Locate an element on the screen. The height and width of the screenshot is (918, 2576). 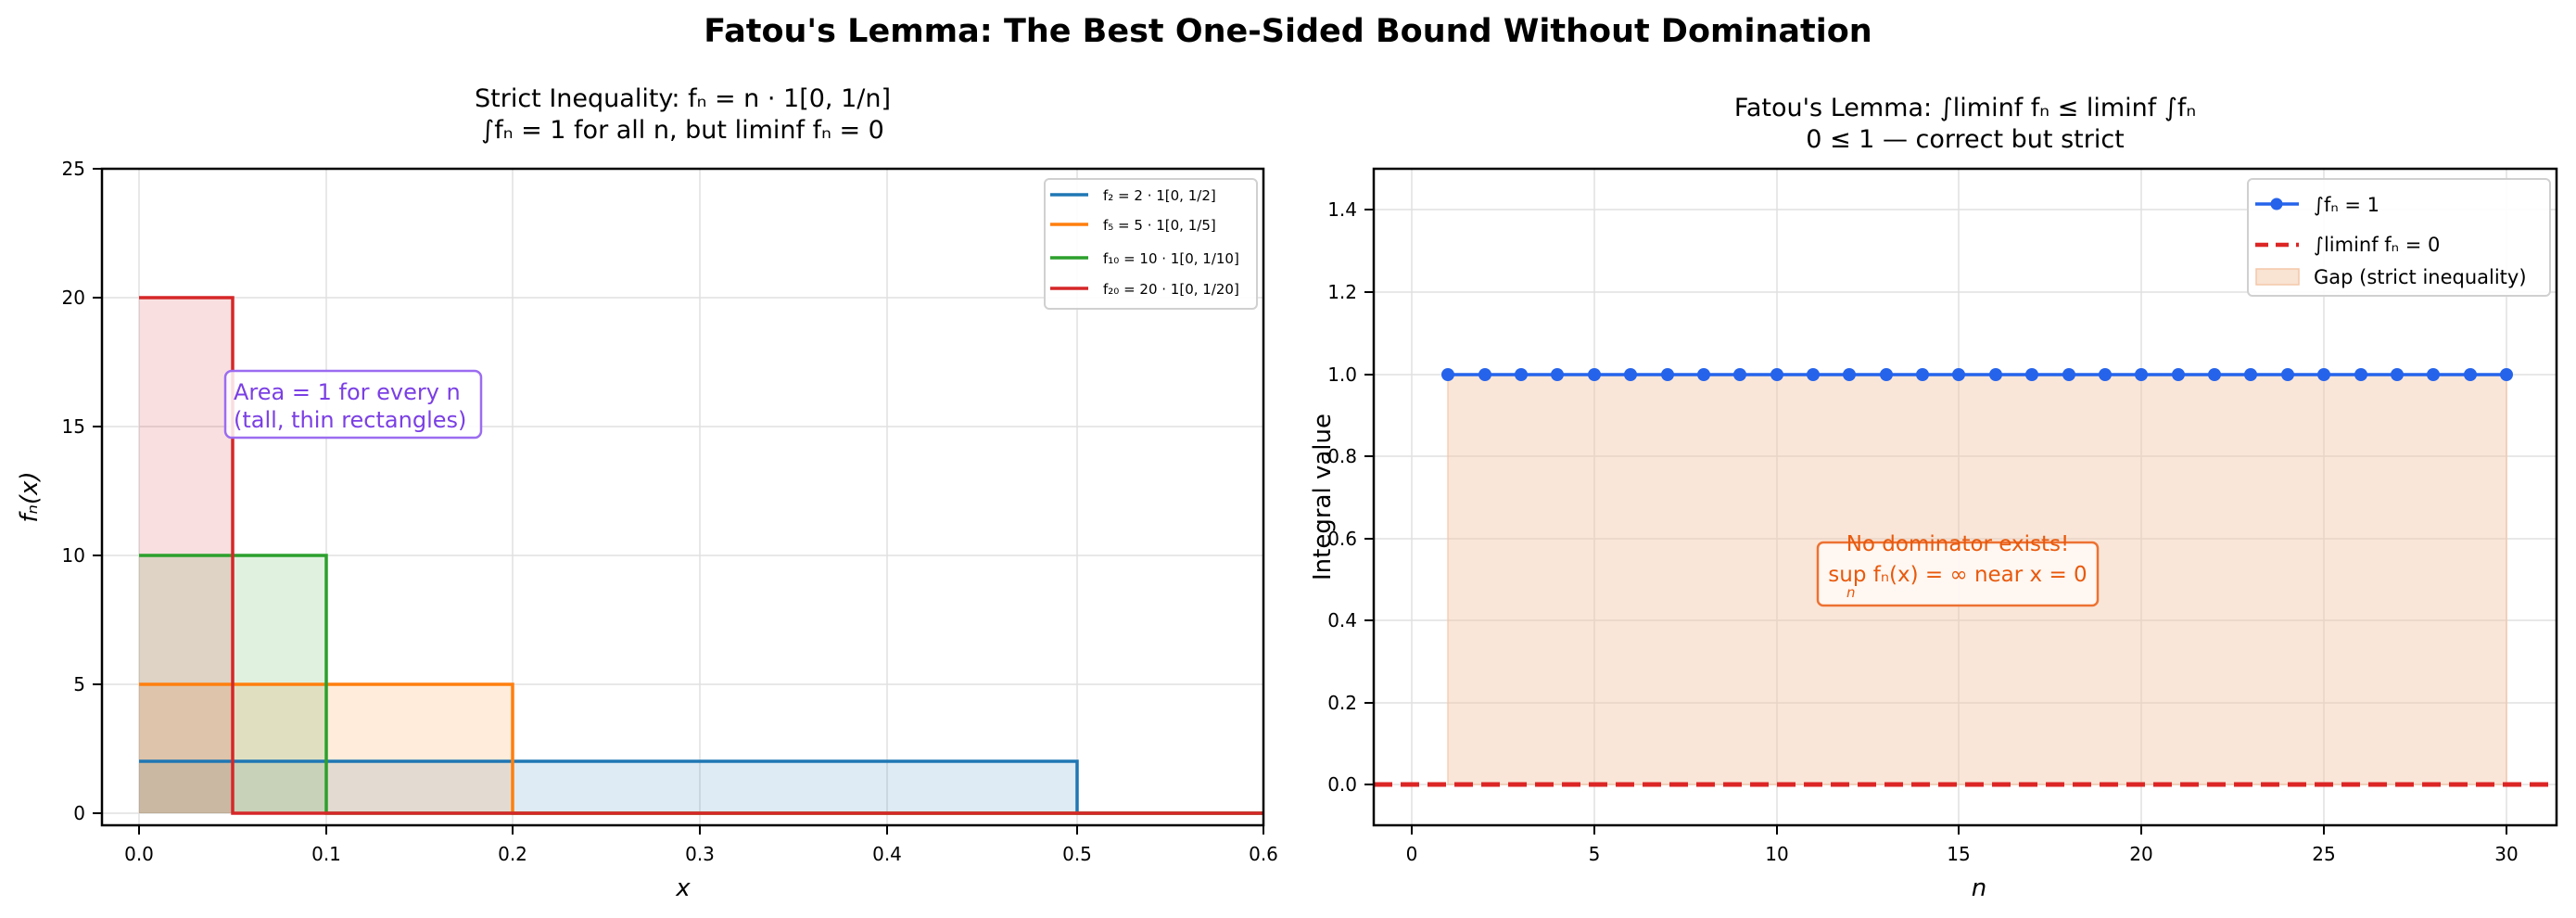
right-title-line2: 0 ≤ 1 — correct but strict is located at coordinates (1966, 139).